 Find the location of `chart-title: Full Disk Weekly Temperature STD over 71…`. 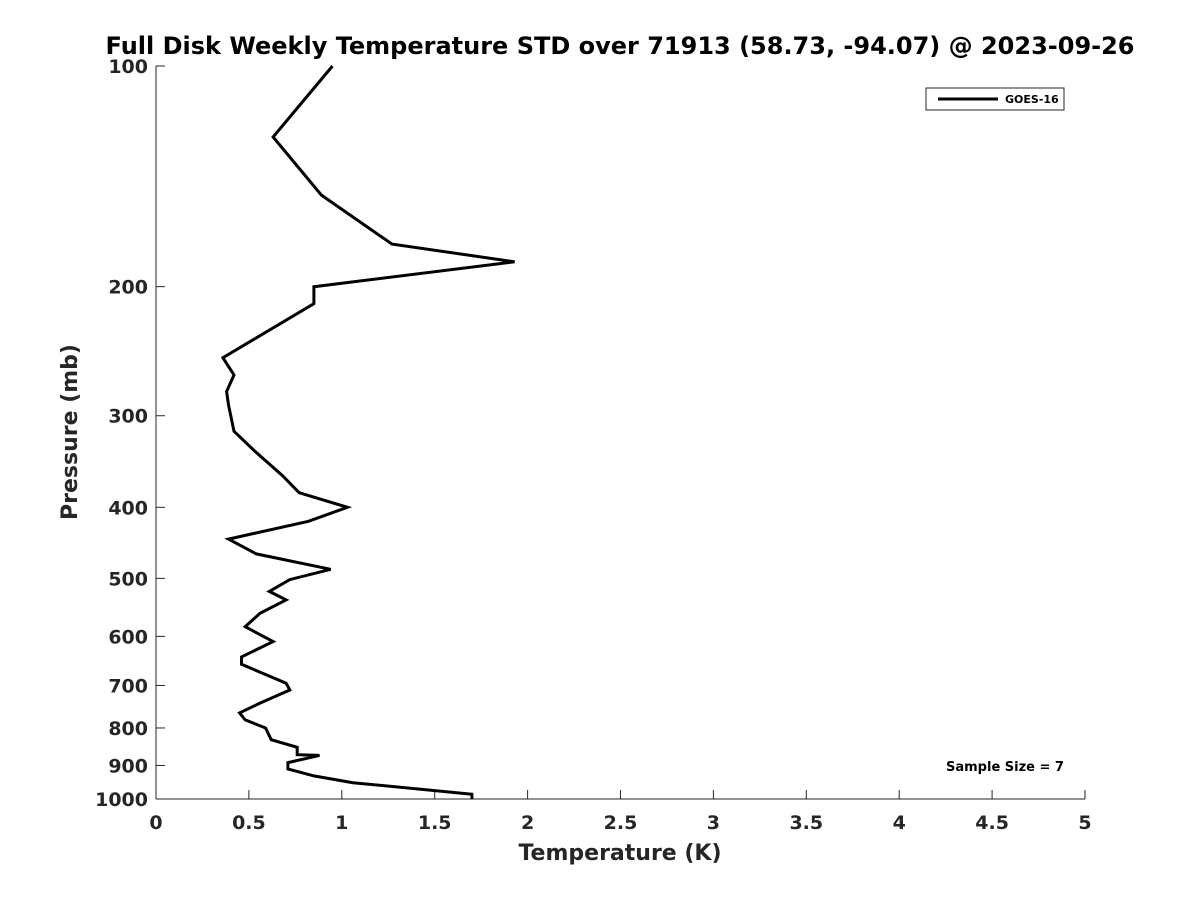

chart-title: Full Disk Weekly Temperature STD over 71… is located at coordinates (620, 46).